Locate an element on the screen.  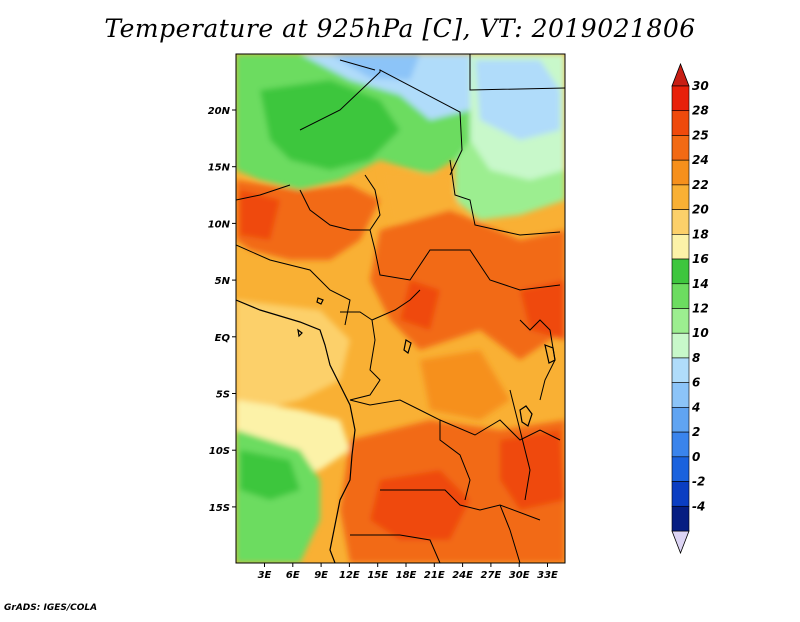
lat-label: 10N is located at coordinates (219, 224).